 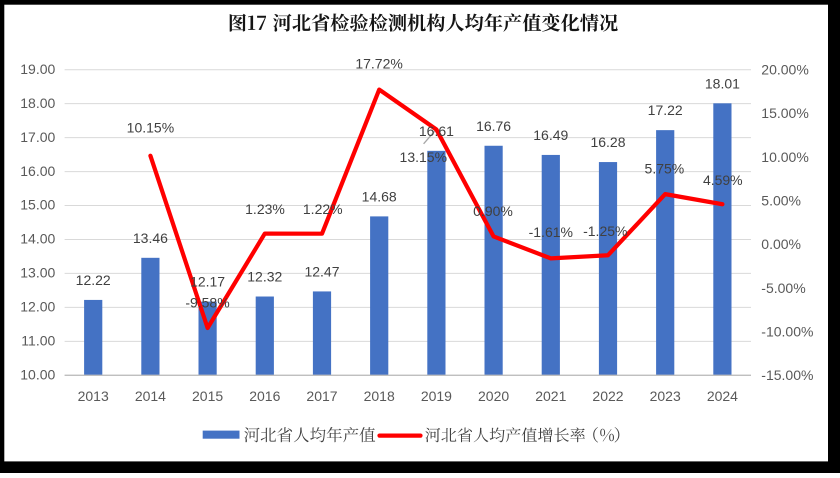 I want to click on svg-text: 2021, so click(x=550, y=396).